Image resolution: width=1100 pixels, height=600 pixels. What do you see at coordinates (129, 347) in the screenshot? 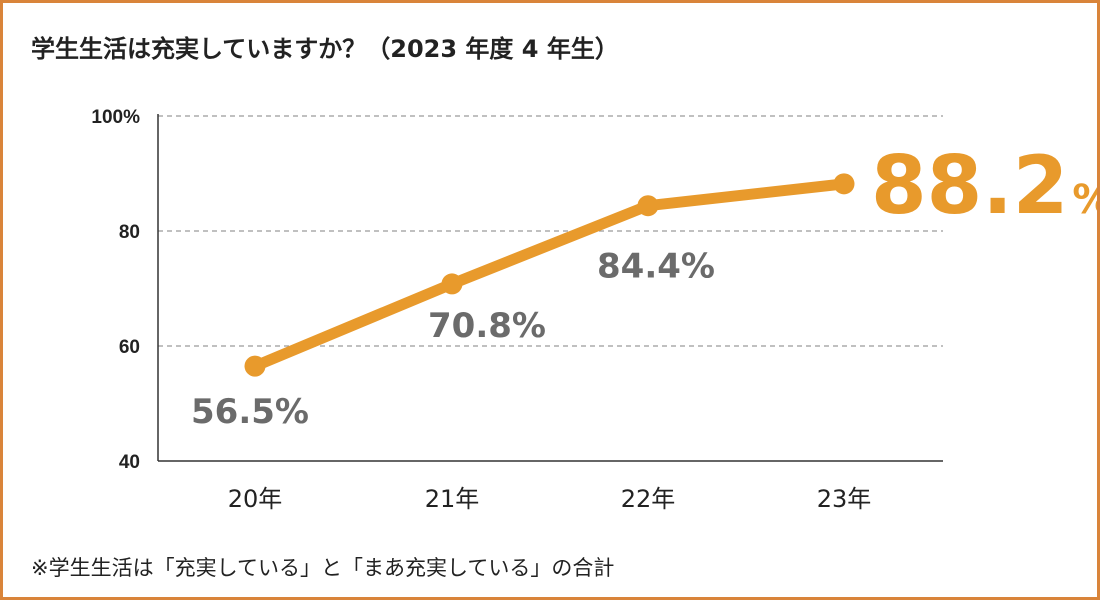
I see `y-tick-label: 60` at bounding box center [129, 347].